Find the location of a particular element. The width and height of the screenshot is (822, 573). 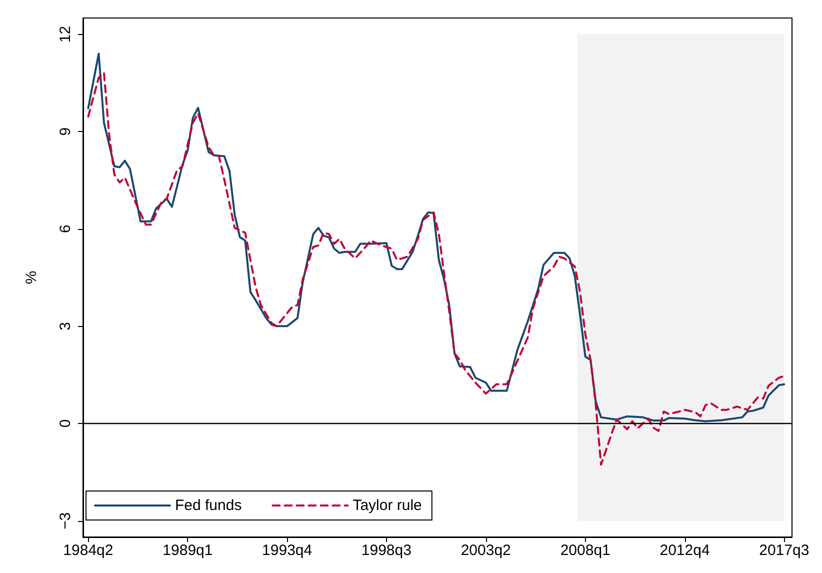

legend-label: Fed funds is located at coordinates (208, 505).